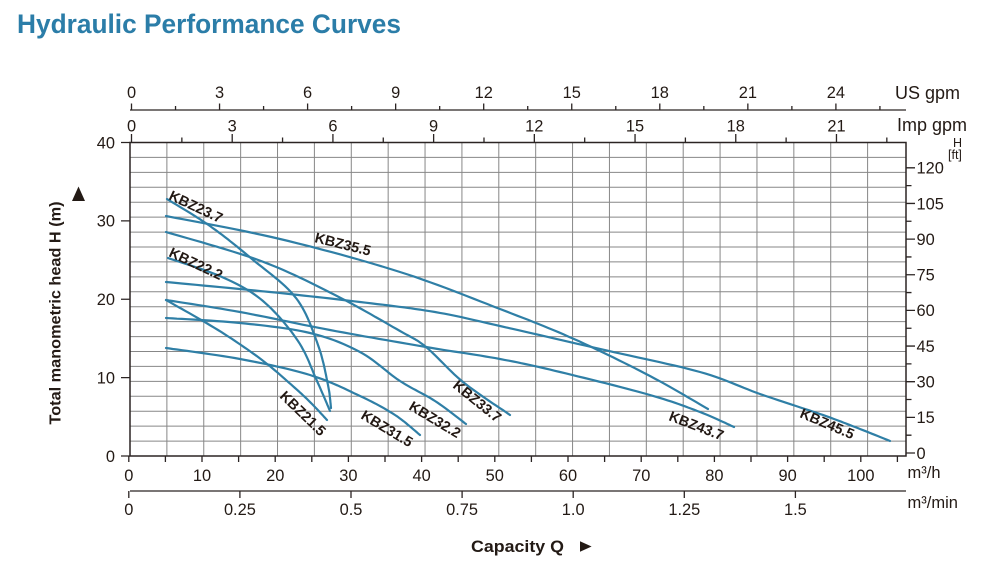 The width and height of the screenshot is (999, 572). What do you see at coordinates (462, 510) in the screenshot?
I see `svg-text: 0.75` at bounding box center [462, 510].